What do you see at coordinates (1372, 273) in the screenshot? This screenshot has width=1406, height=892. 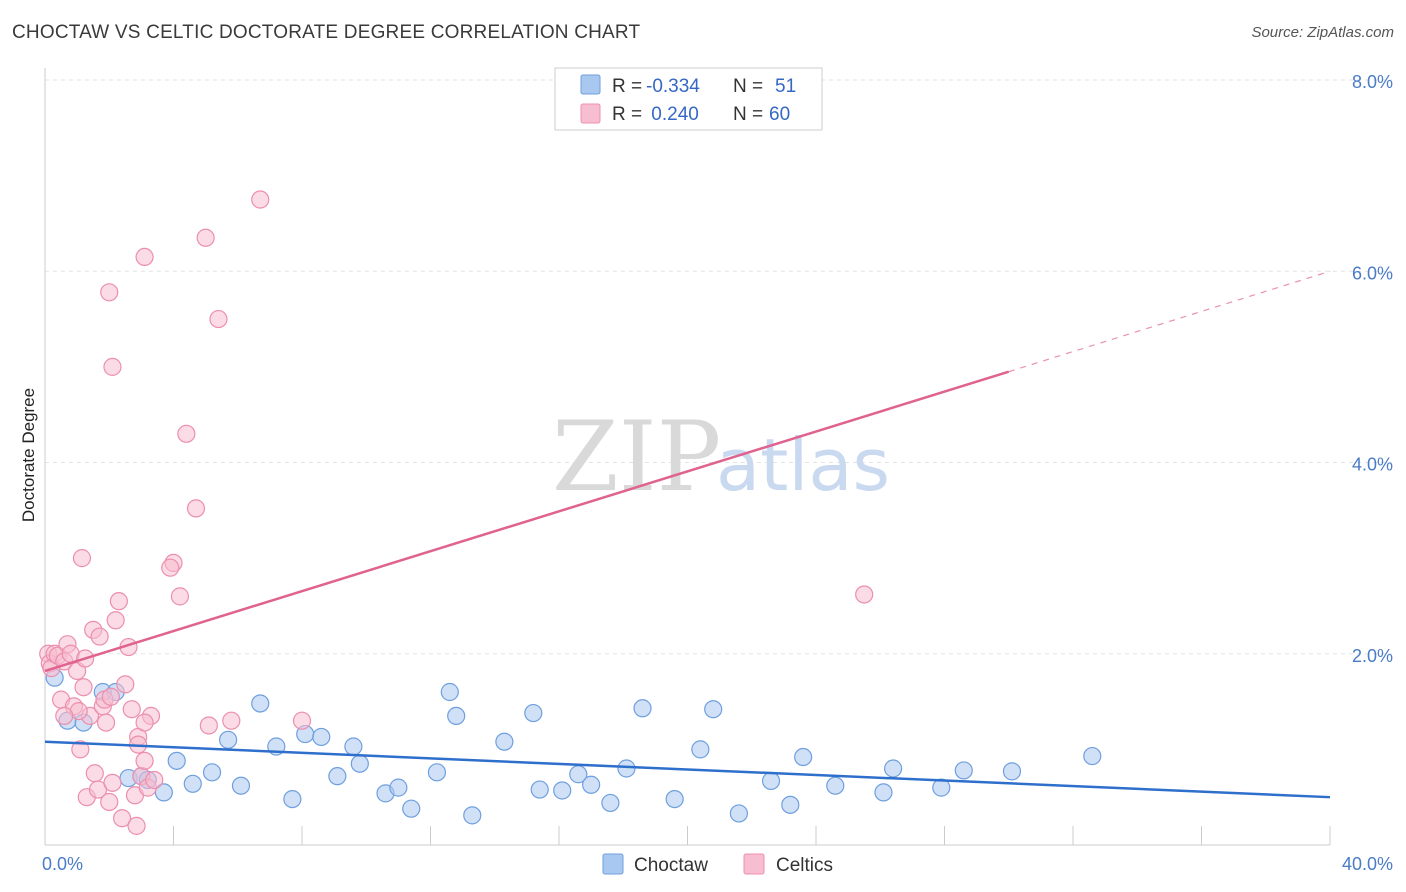 I see `y-tick-label-2: 6.0%` at bounding box center [1372, 273].